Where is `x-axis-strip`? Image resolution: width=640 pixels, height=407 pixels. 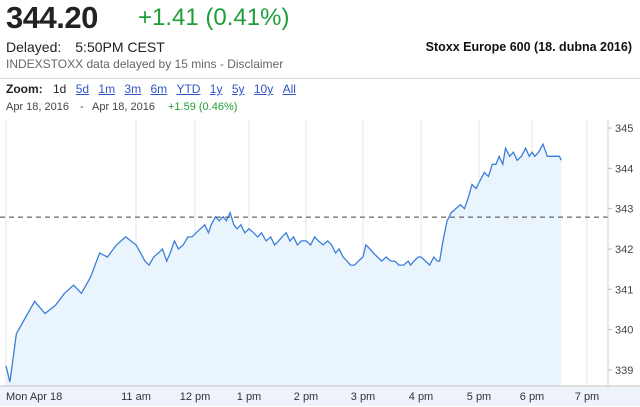
x-axis-strip is located at coordinates (320, 396).